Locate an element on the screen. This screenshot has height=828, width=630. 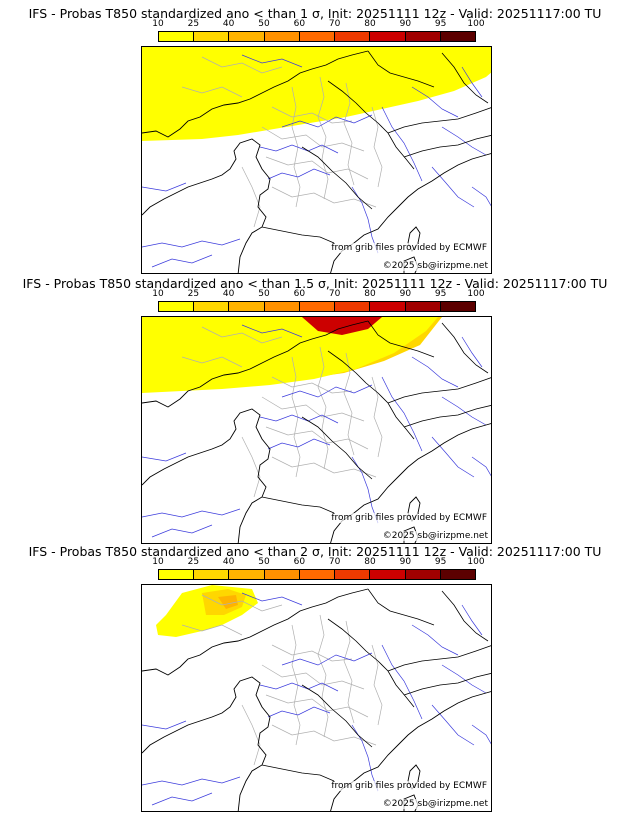
island-sardinia is located at coordinates (411, 802).